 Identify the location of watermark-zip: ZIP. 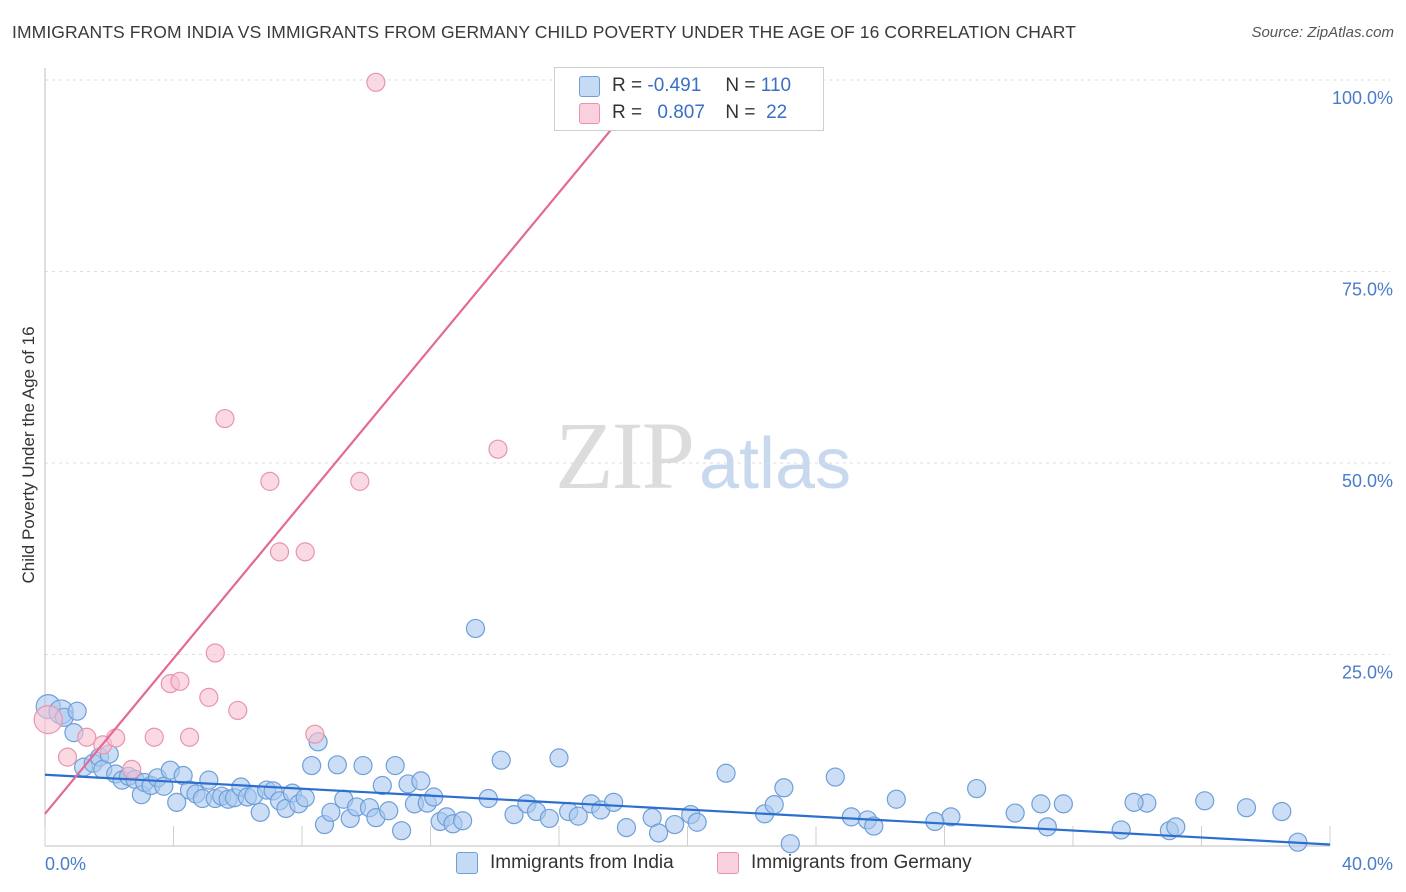
(625, 455).